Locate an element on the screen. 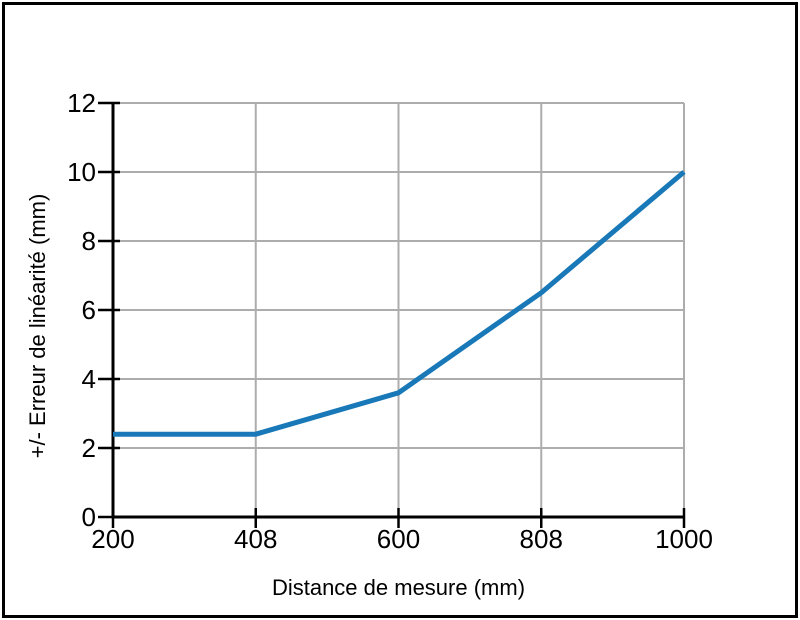 This screenshot has height=620, width=800. x-tick-label: 808 is located at coordinates (541, 539).